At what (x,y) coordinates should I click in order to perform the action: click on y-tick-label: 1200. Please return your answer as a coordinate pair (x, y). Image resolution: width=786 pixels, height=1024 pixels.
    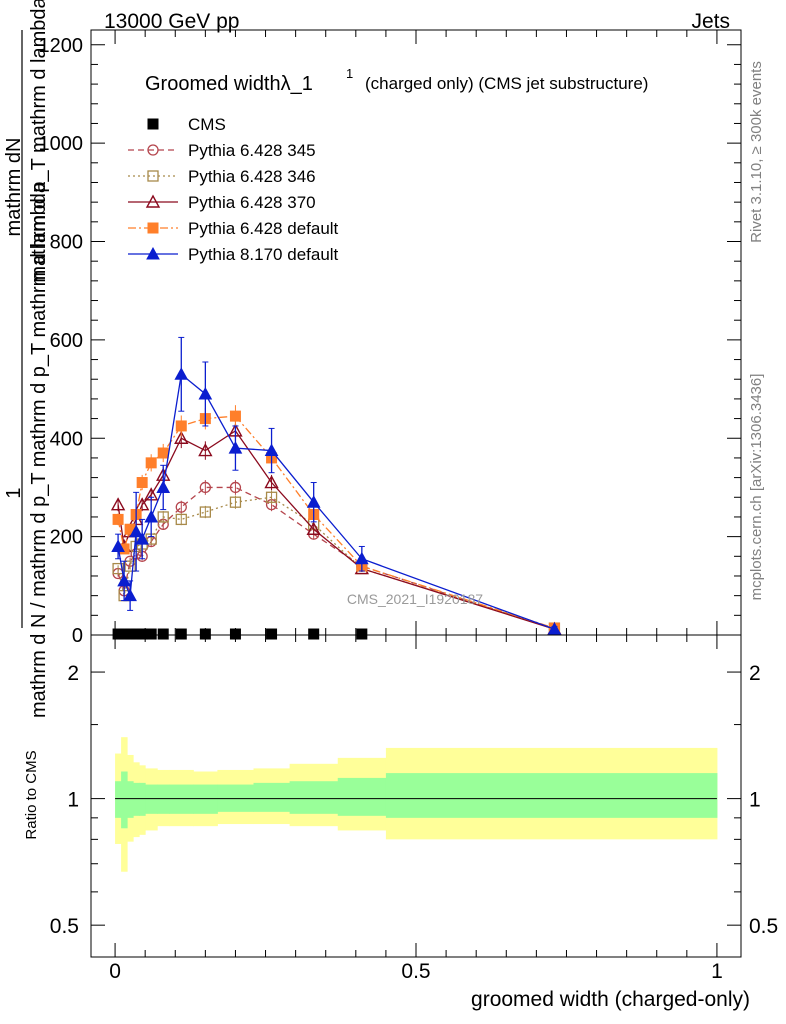
    Looking at the image, I should click on (61, 46).